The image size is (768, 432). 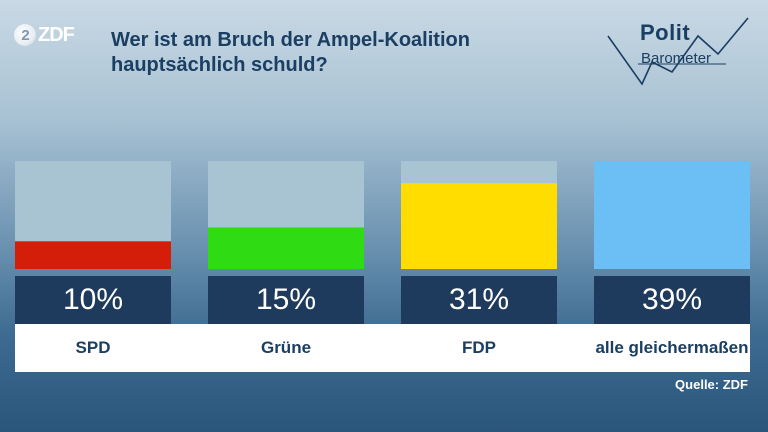 I want to click on chart-title-line1: Wer ist am Bruch der Ampel-Koalition, so click(x=290, y=40).